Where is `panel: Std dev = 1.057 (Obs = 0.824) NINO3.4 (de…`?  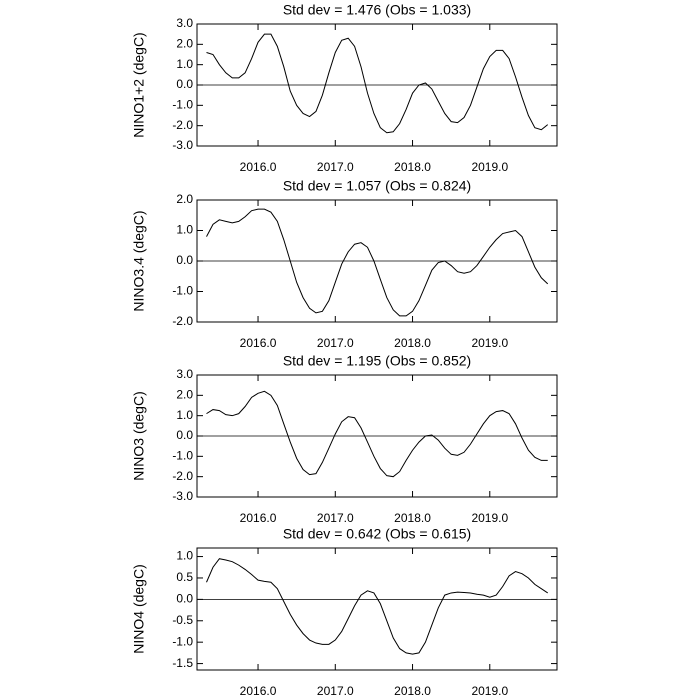
panel: Std dev = 1.057 (Obs = 0.824) NINO3.4 (de… is located at coordinates (344, 264).